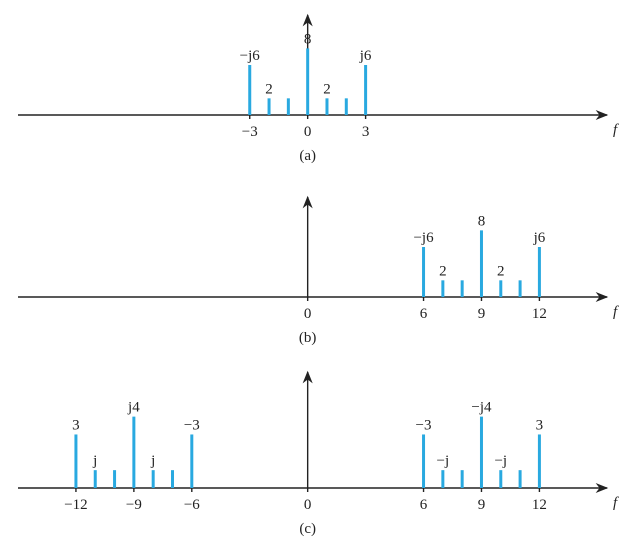 This screenshot has width=631, height=546. Describe the element at coordinates (75, 505) in the screenshot. I see `x-tick-label: −12` at that location.